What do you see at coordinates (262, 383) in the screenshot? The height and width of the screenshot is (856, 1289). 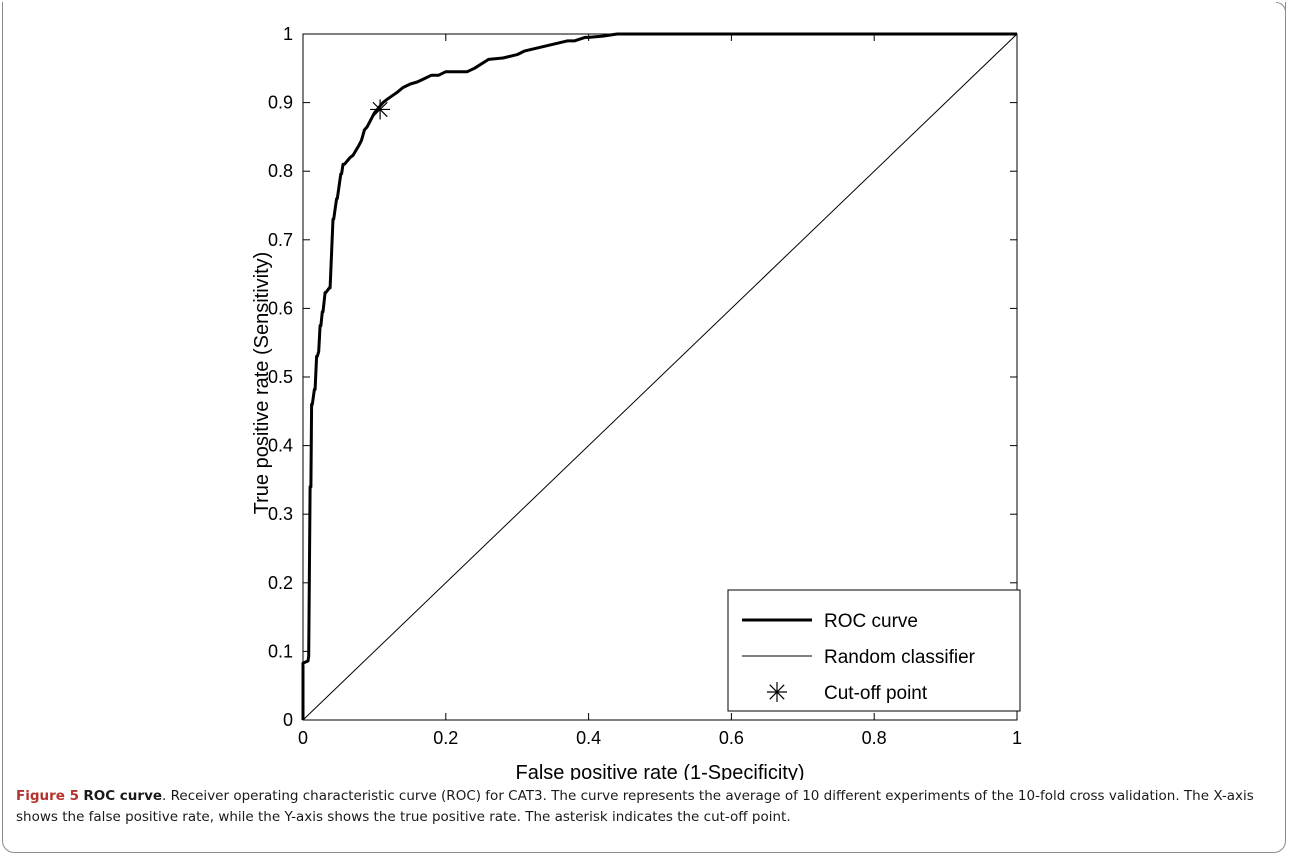 I see `y-axis-label: True positive rate (Sensitivity)` at bounding box center [262, 383].